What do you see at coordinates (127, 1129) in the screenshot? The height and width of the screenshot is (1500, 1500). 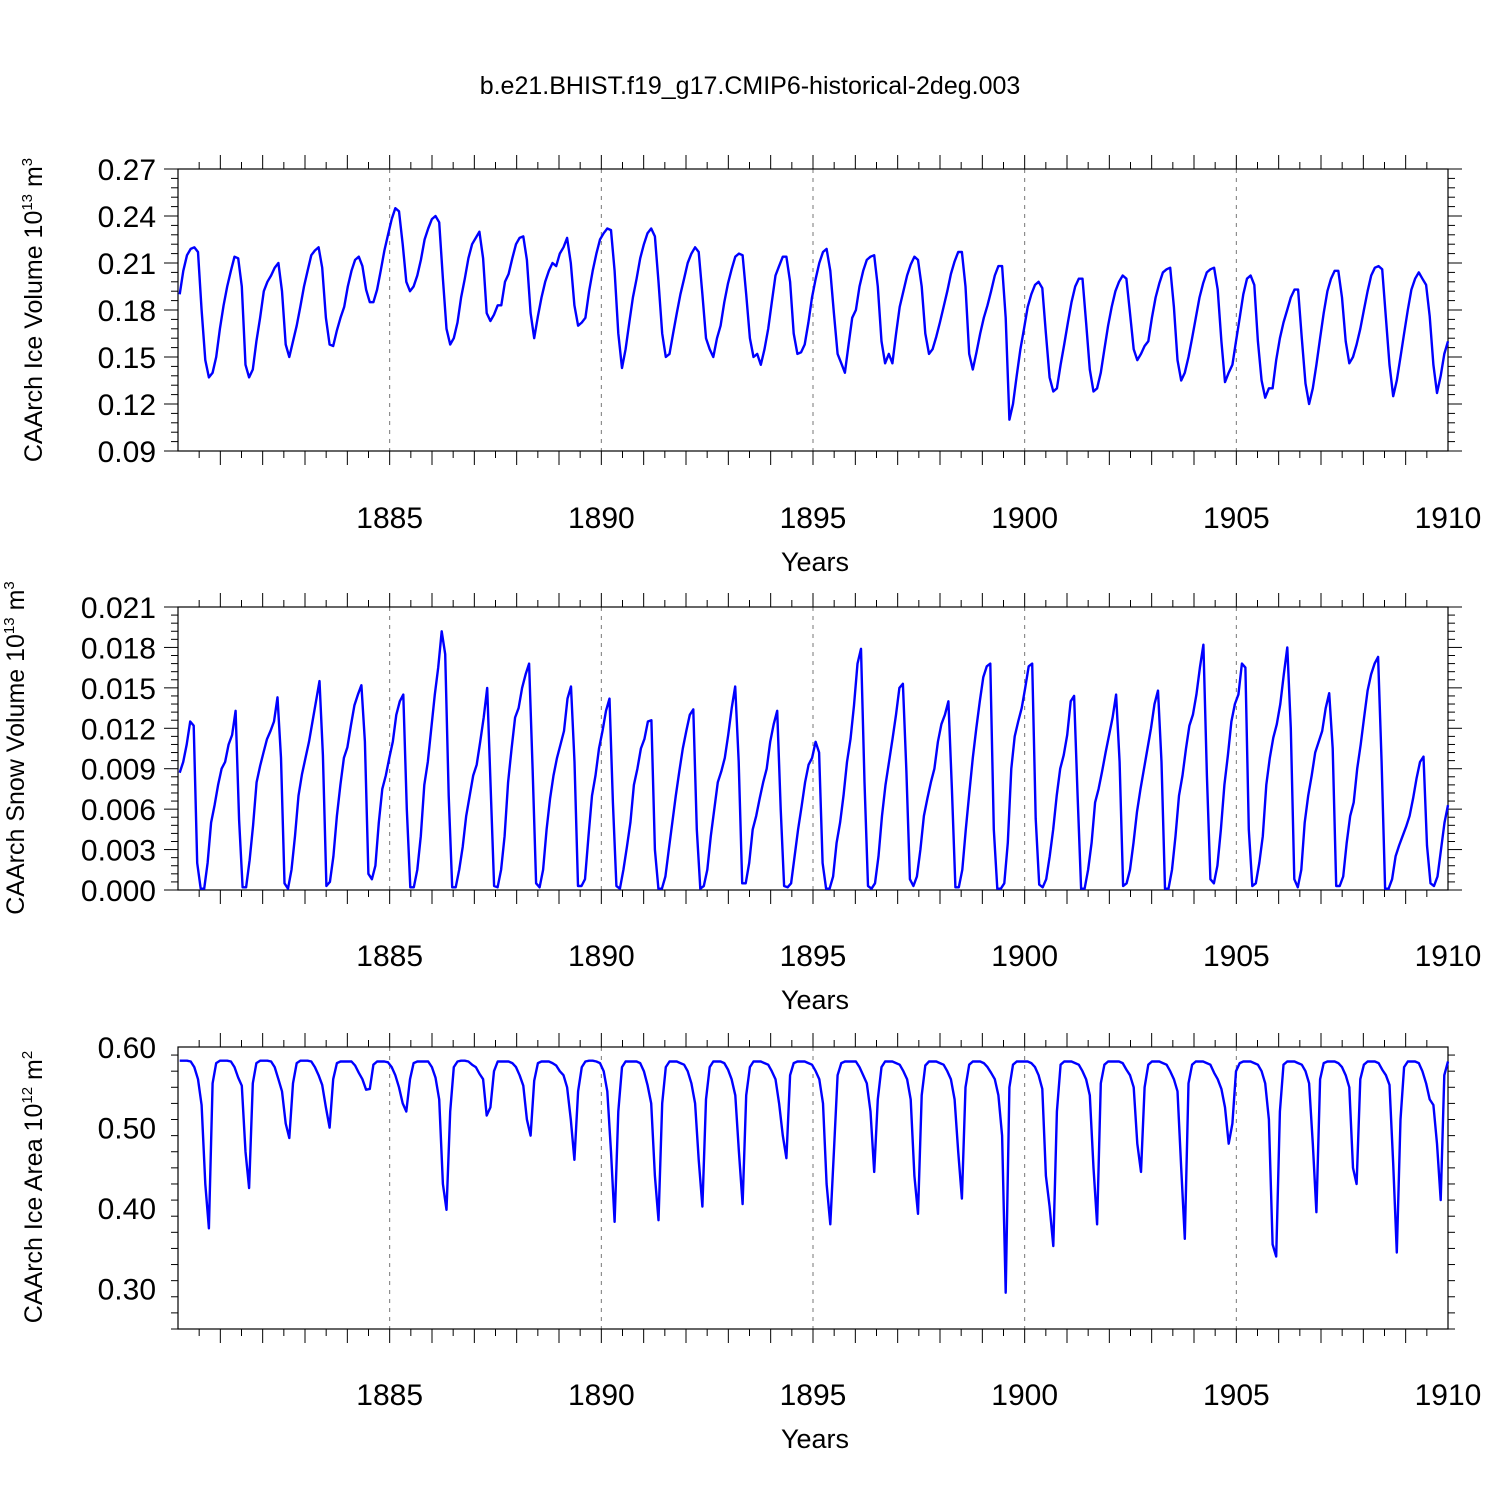 I see `y-tick-label: 0.50` at bounding box center [127, 1129].